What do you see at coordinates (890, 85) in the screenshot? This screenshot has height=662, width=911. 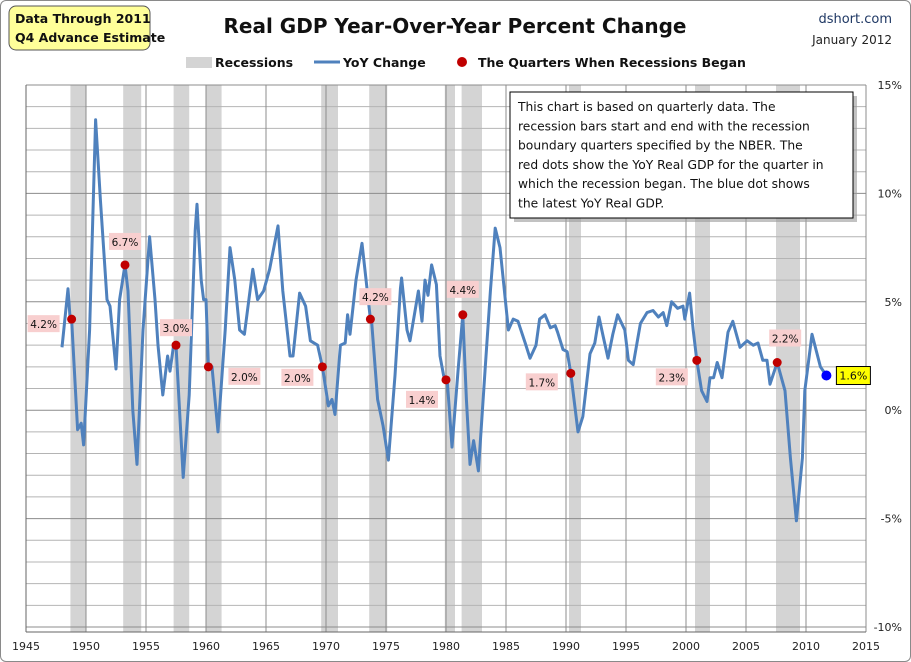 I see `y-tick-label: 15%` at bounding box center [890, 85].